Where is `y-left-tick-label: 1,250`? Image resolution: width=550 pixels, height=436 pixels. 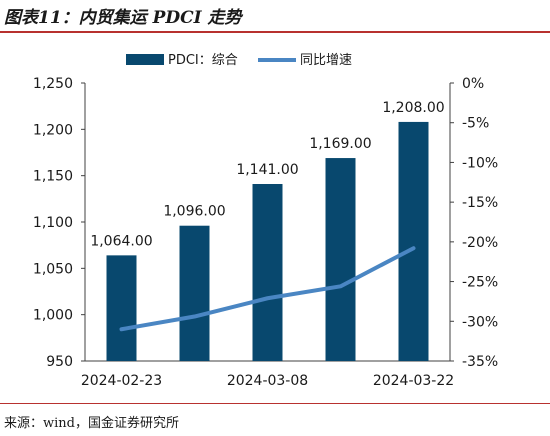
y-left-tick-label: 1,250 is located at coordinates (53, 84).